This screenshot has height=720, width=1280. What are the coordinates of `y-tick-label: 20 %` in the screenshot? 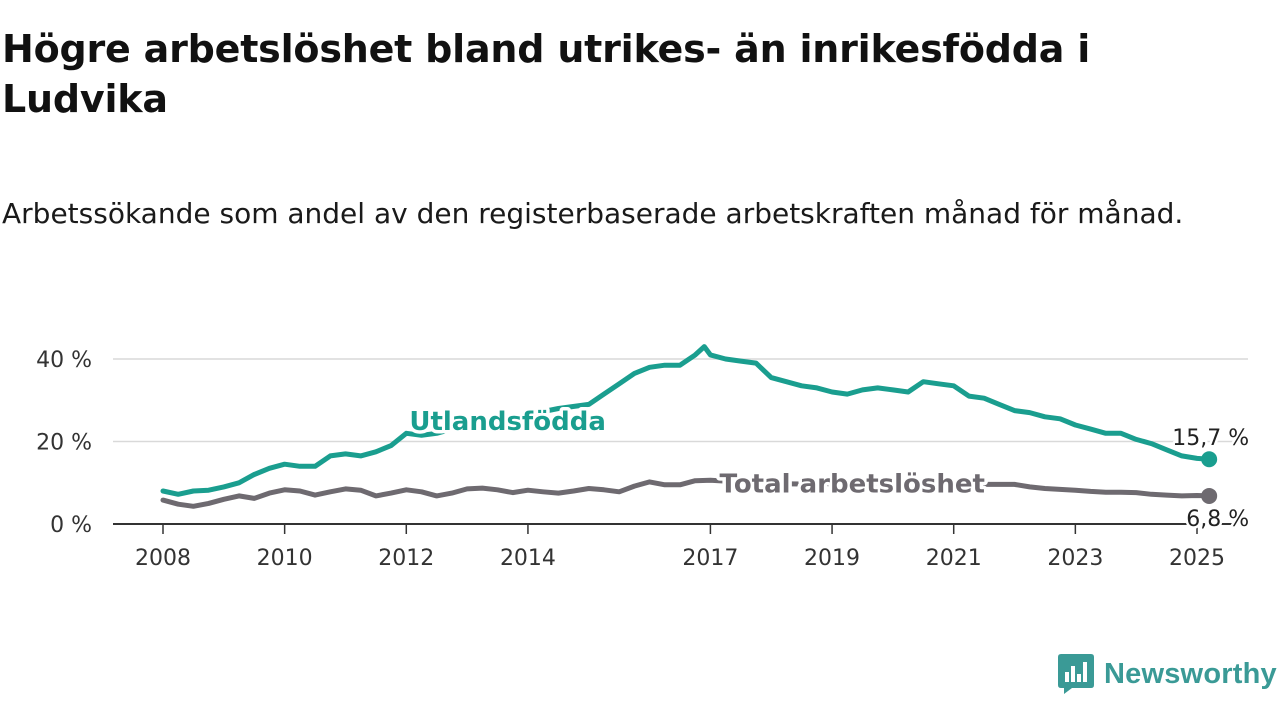 It's located at (64, 443).